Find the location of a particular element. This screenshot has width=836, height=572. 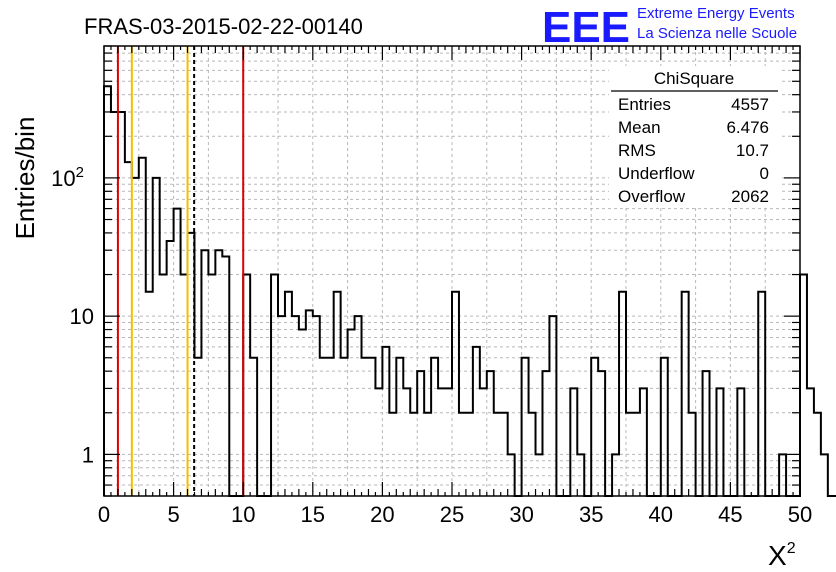

logo-eee: EEE is located at coordinates (586, 27).